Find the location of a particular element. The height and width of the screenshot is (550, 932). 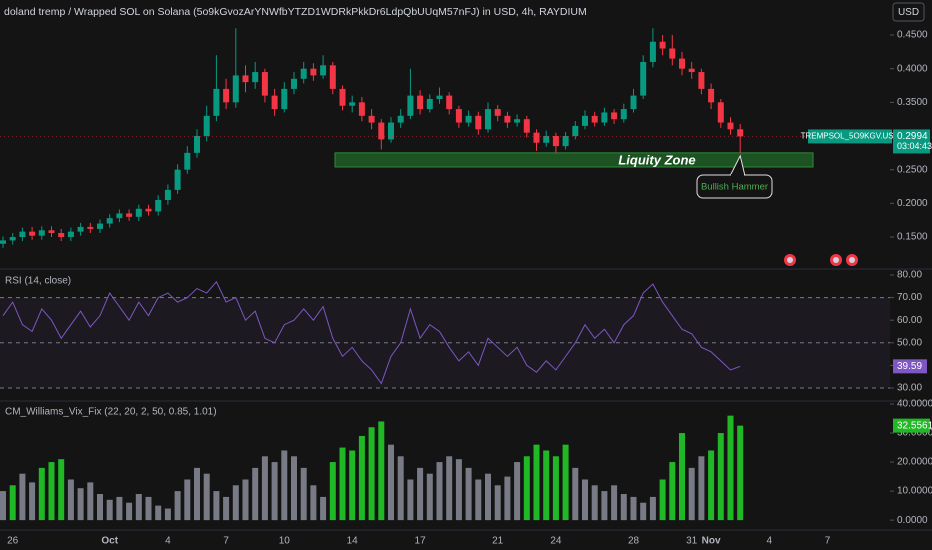

y-tick-label: 50.00 is located at coordinates (909, 342).